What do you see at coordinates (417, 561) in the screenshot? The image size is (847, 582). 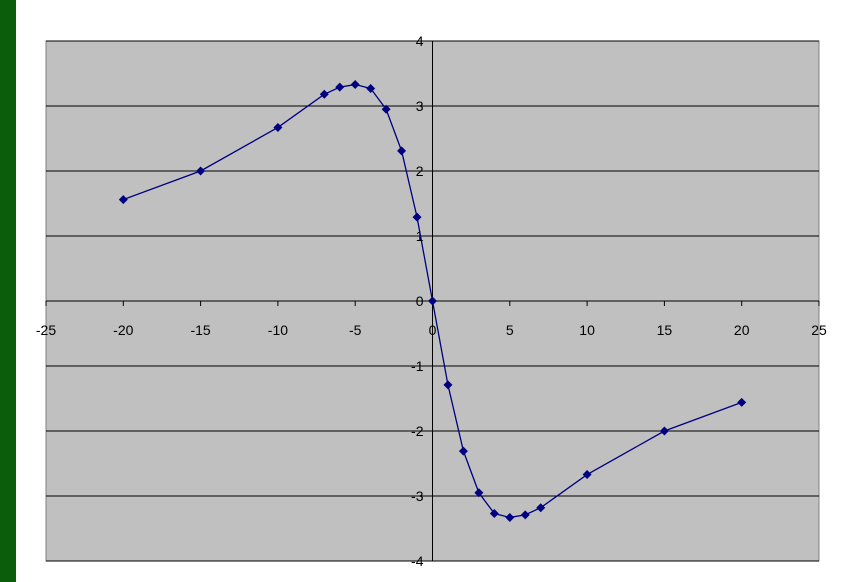 I see `y-tick-label: -4` at bounding box center [417, 561].